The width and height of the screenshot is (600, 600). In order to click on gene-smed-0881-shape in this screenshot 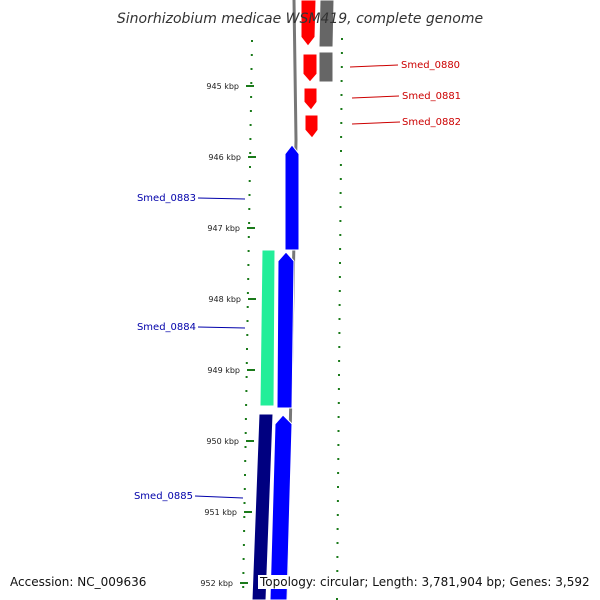, I will do `click(310, 68)`.